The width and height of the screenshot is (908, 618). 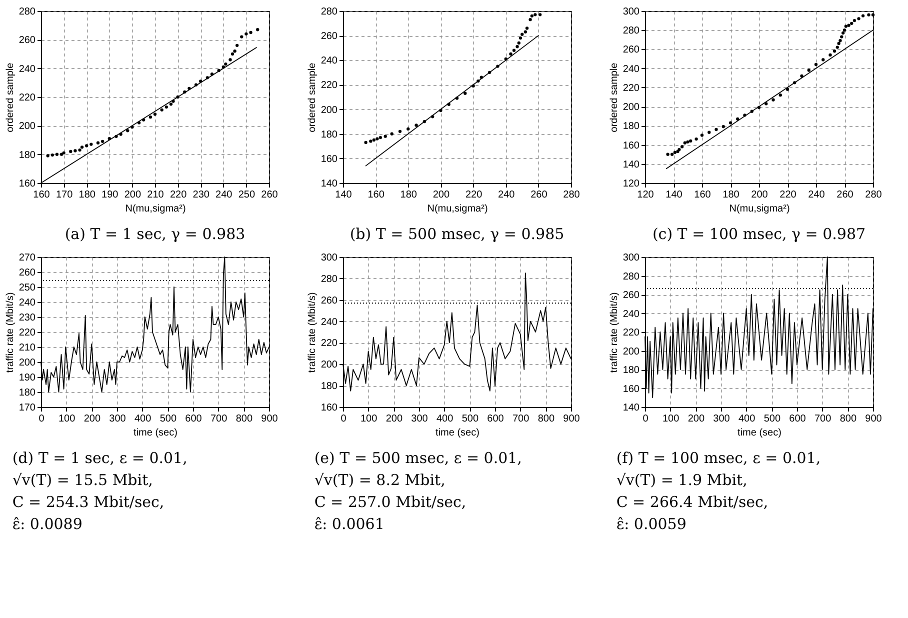 What do you see at coordinates (47, 524) in the screenshot?
I see `text: ε̂: 0.0089` at bounding box center [47, 524].